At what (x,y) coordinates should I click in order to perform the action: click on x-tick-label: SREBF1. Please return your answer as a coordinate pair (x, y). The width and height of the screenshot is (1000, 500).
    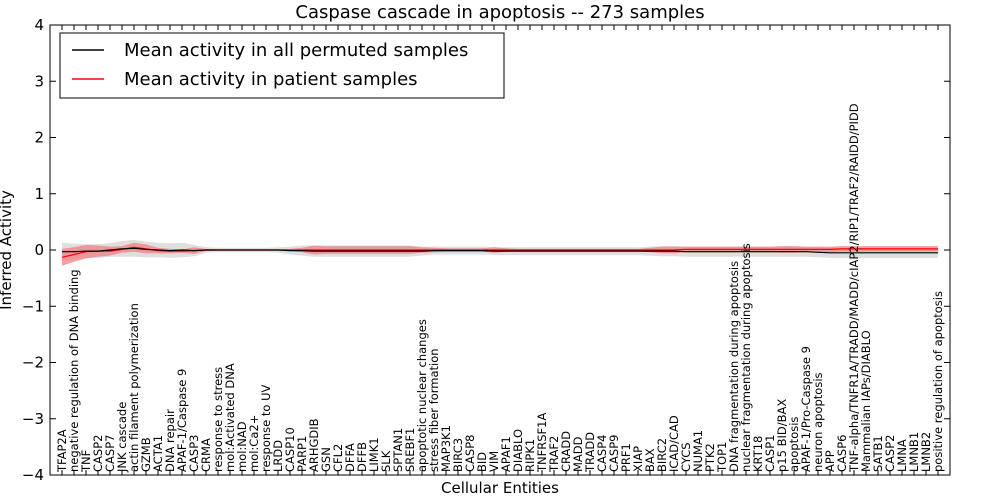
    Looking at the image, I should click on (410, 450).